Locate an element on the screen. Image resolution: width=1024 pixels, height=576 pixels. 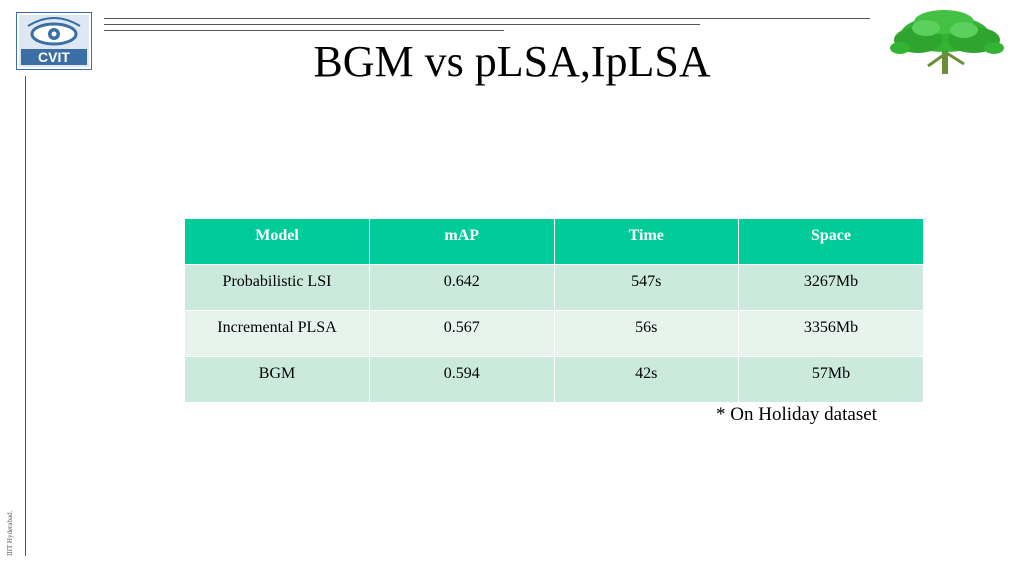
footer-text: IIIT Hyderabad. is located at coordinates (10, 533).